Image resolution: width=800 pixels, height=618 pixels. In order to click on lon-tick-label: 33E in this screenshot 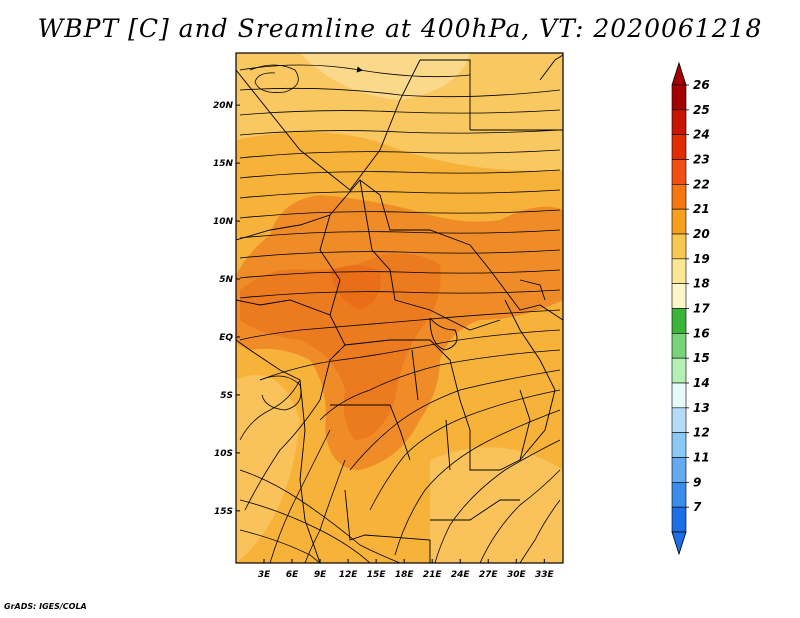, I will do `click(545, 575)`.